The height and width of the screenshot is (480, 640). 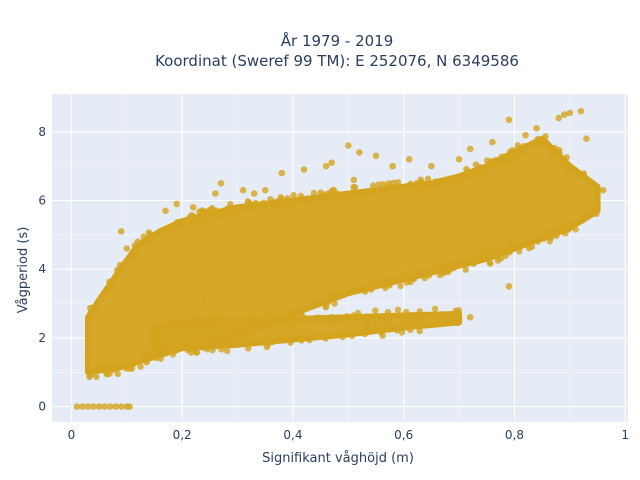 What do you see at coordinates (403, 435) in the screenshot?
I see `x-tick-label: 0,6` at bounding box center [403, 435].